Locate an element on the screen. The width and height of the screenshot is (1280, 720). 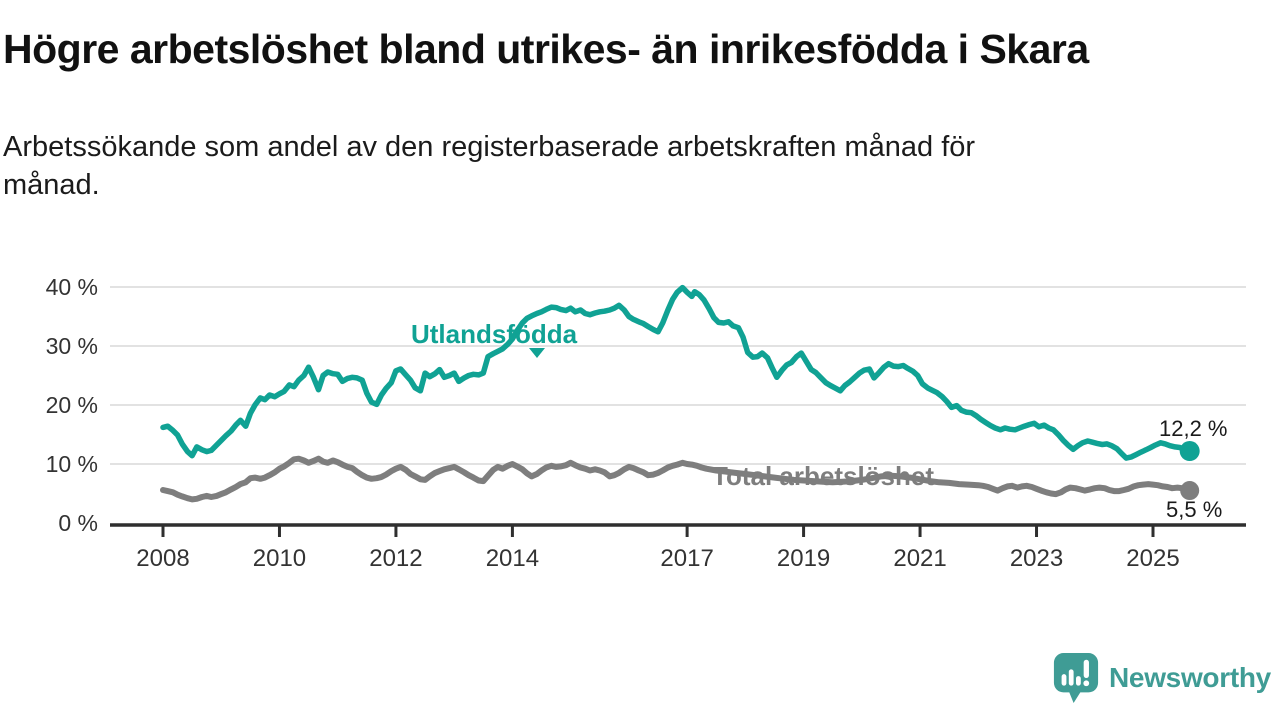
y-tick-label-40: 40 % is located at coordinates (72, 287).